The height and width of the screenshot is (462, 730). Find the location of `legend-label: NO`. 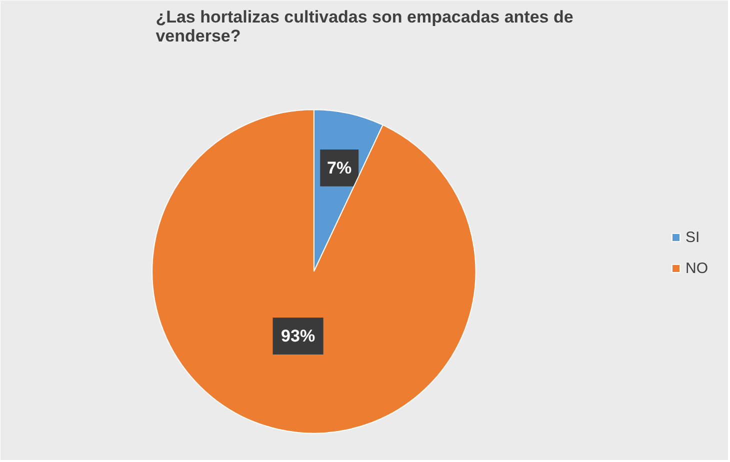

legend-label: NO is located at coordinates (697, 268).